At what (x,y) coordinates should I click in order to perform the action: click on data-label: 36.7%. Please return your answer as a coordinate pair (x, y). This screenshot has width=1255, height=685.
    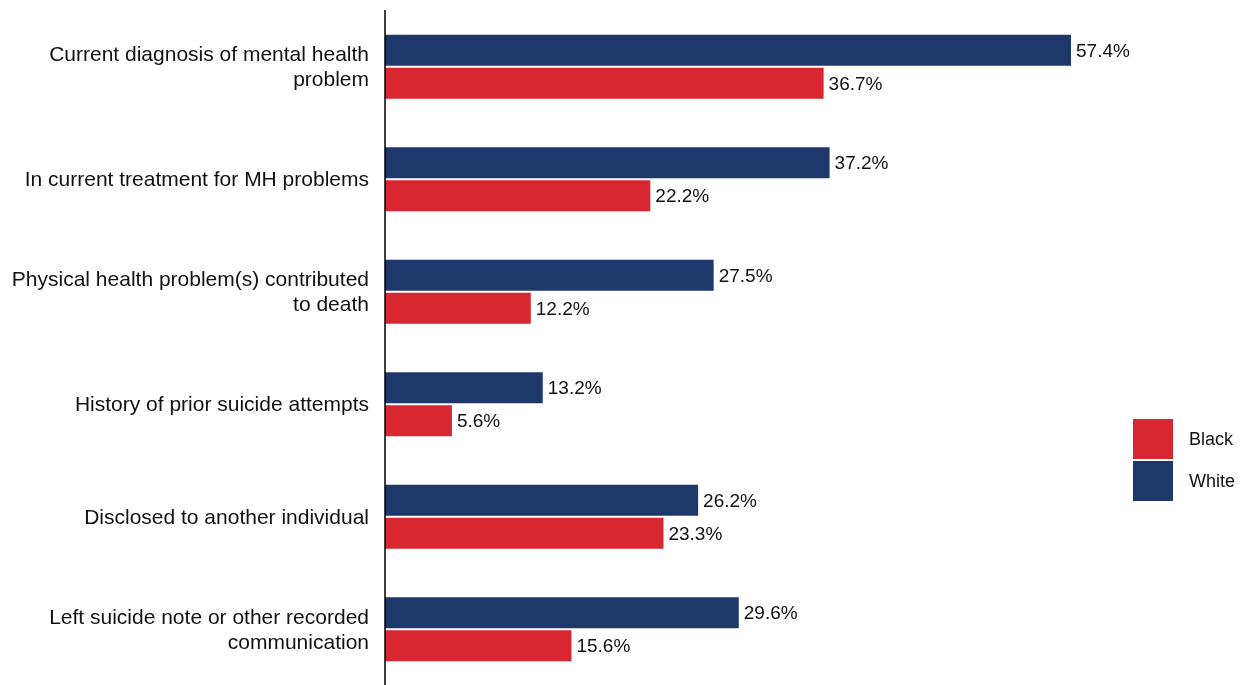
    Looking at the image, I should click on (855, 83).